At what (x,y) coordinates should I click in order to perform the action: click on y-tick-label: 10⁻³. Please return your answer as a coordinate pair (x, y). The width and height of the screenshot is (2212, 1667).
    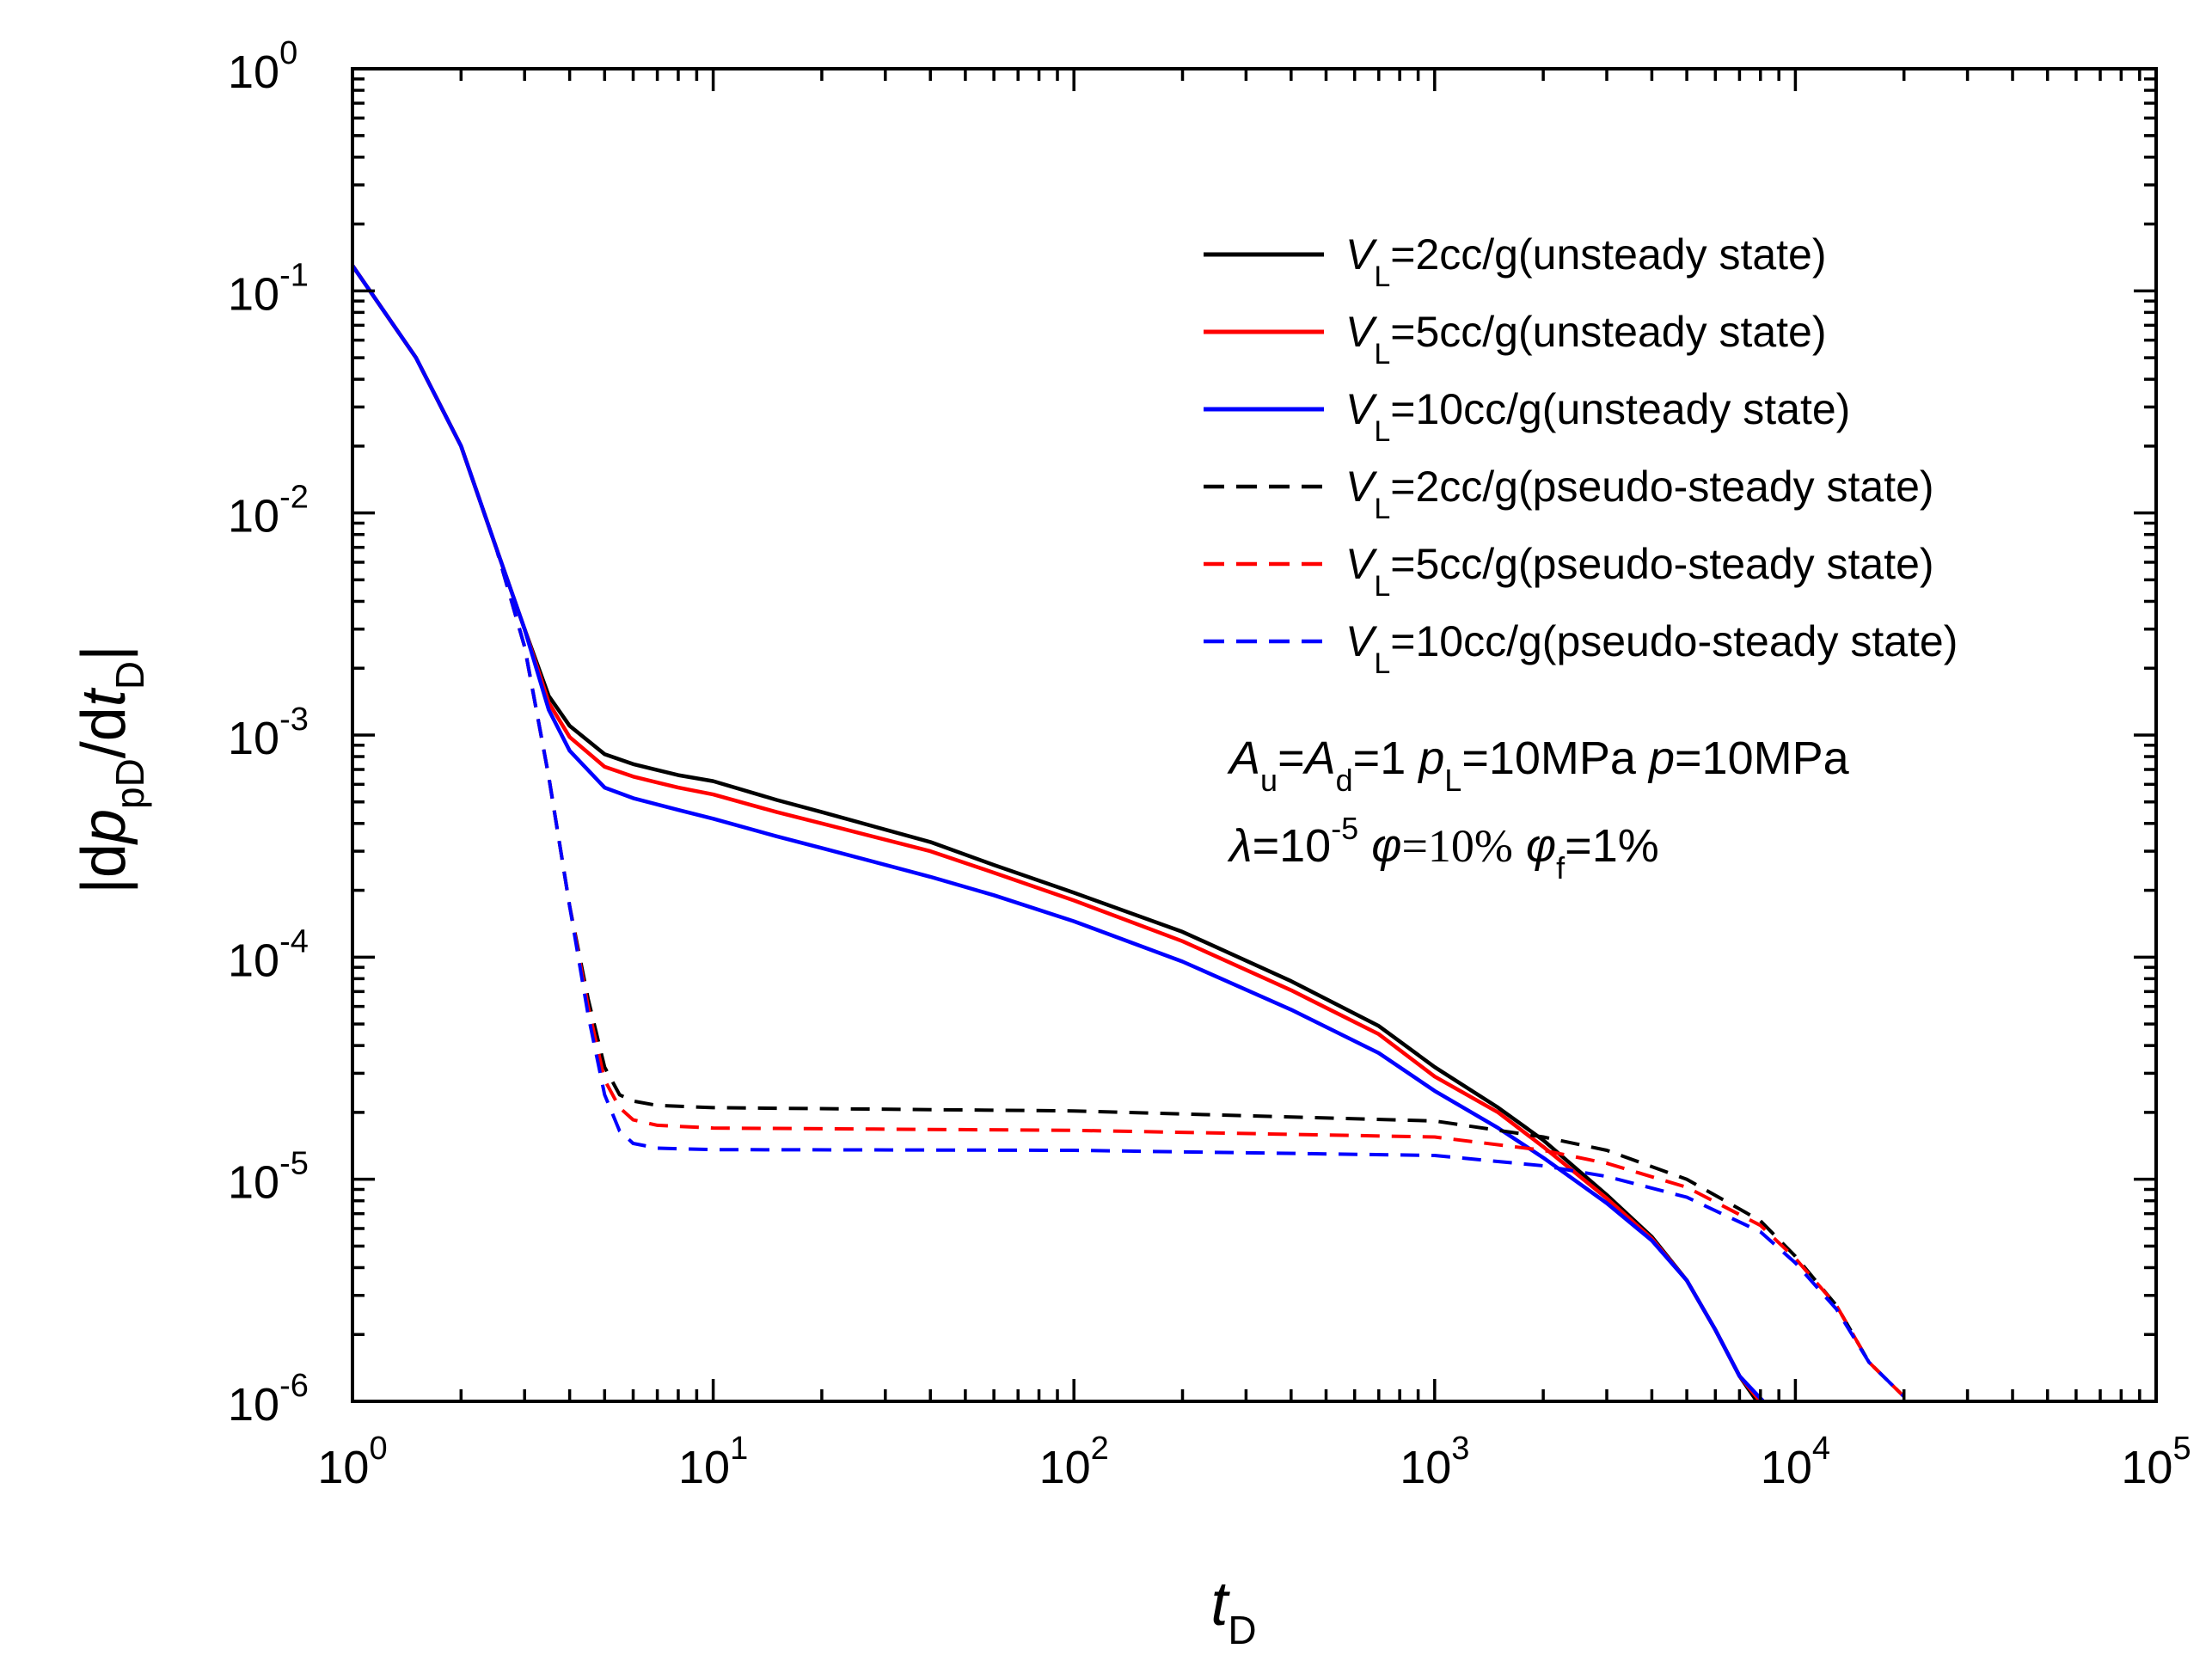
    Looking at the image, I should click on (268, 733).